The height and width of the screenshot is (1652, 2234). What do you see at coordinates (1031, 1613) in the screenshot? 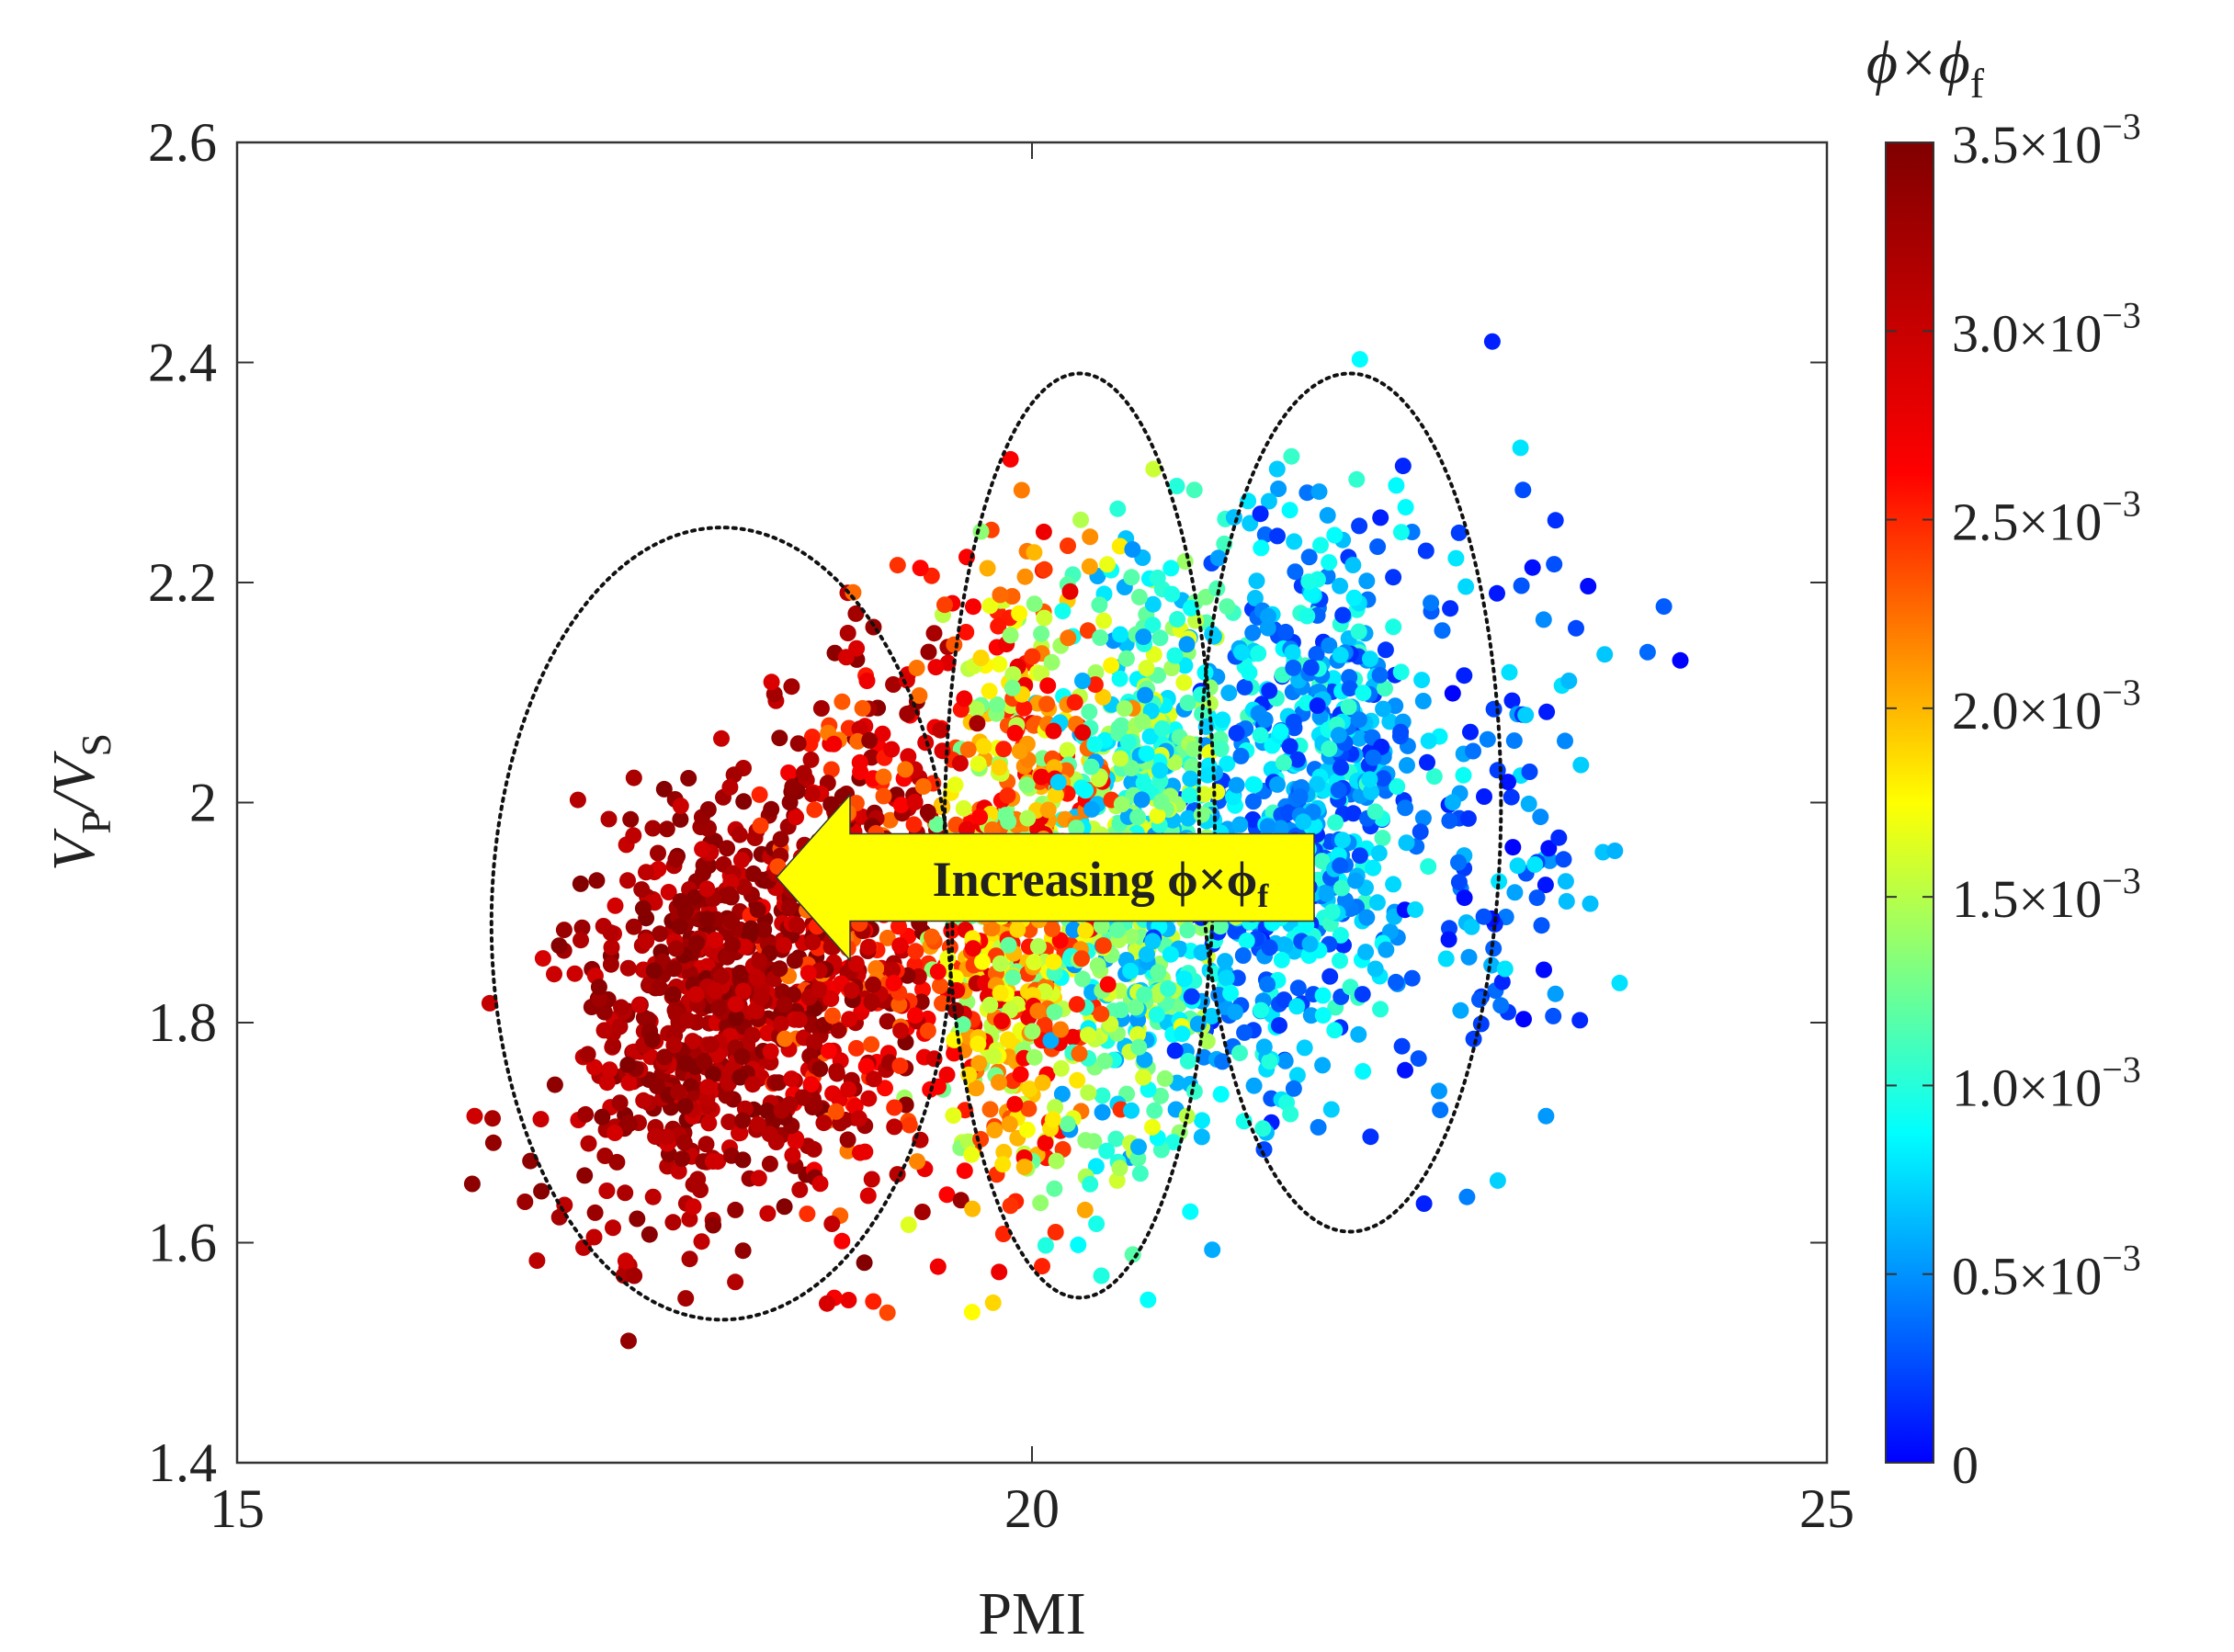
I see `x-axis-title: PMI` at bounding box center [1031, 1613].